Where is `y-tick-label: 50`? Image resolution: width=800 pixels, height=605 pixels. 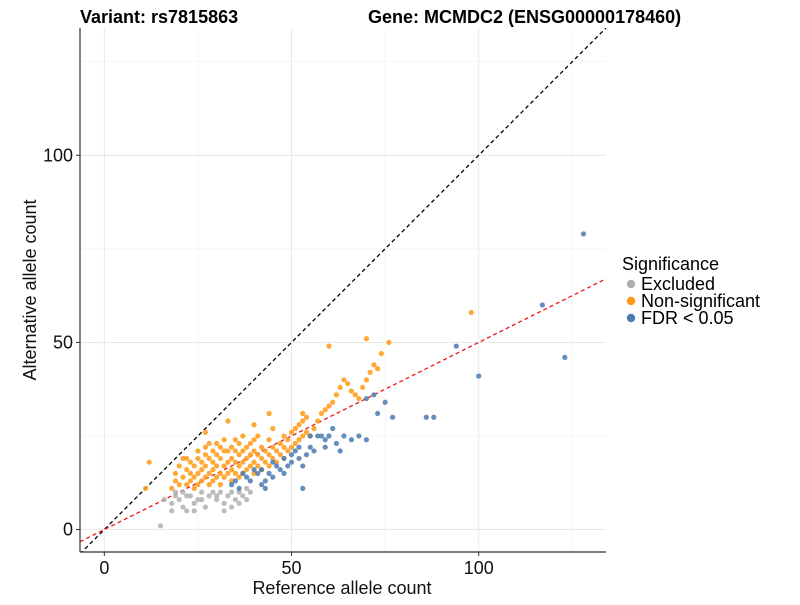
y-tick-label: 50 is located at coordinates (63, 342).